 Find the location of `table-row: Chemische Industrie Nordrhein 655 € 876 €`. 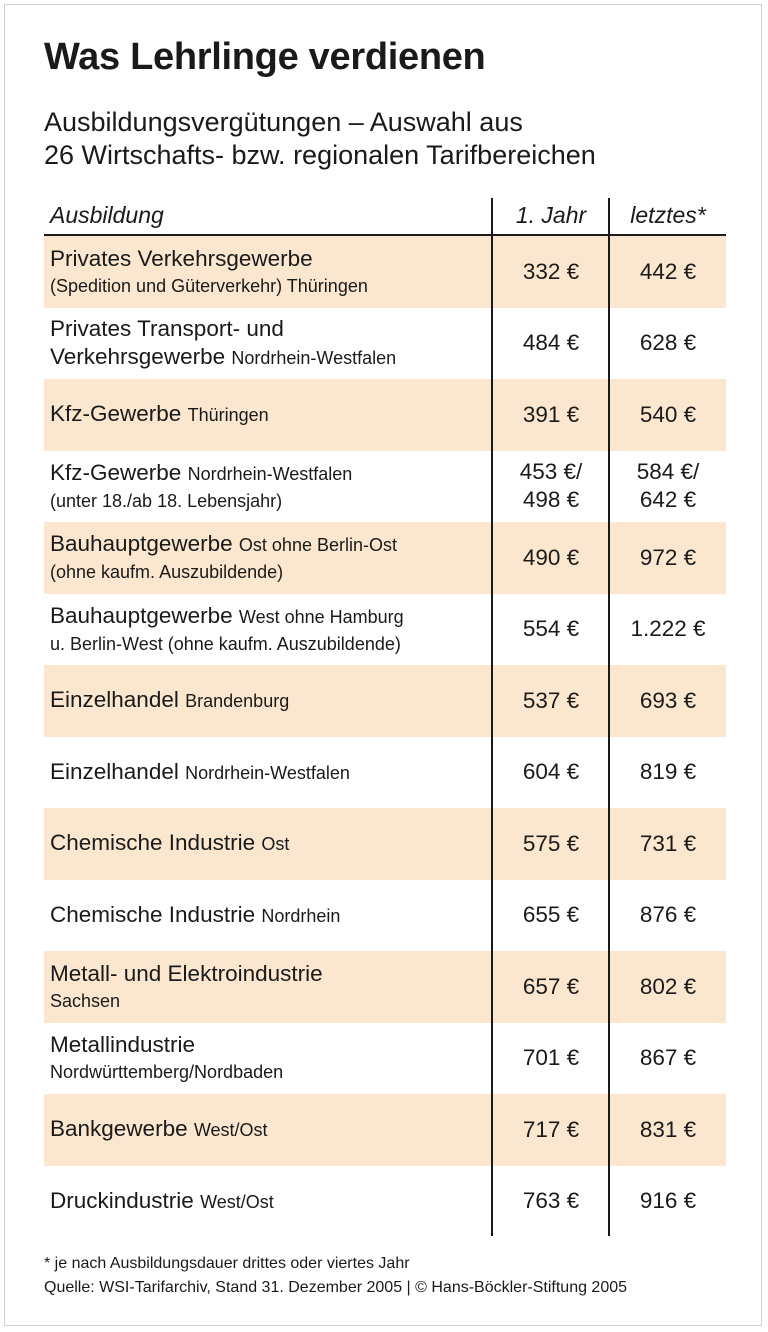

table-row: Chemische Industrie Nordrhein 655 € 876 € is located at coordinates (385, 916).